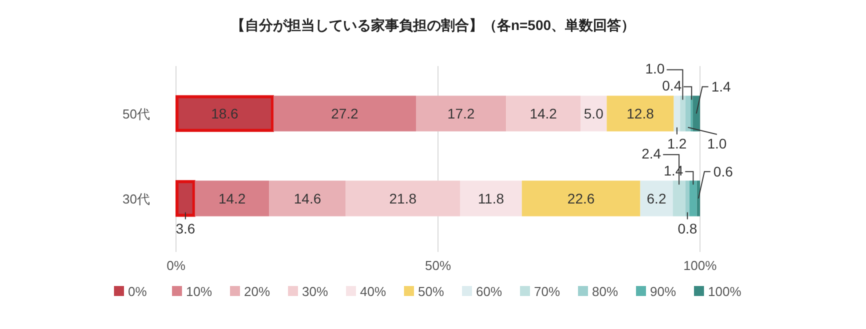 This screenshot has height=329, width=866. Describe the element at coordinates (136, 198) in the screenshot. I see `y-tick-label: 30代` at that location.